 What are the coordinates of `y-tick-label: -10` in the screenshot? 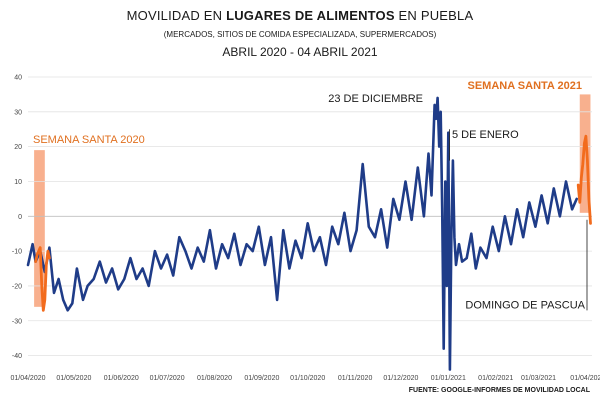 It's located at (17, 252).